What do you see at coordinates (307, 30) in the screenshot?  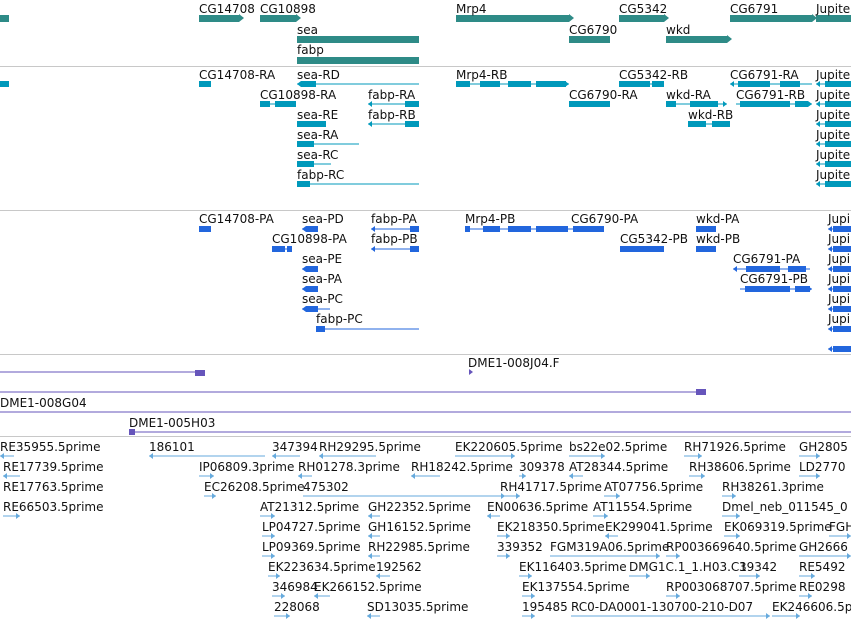 I see `gene-label: sea` at bounding box center [307, 30].